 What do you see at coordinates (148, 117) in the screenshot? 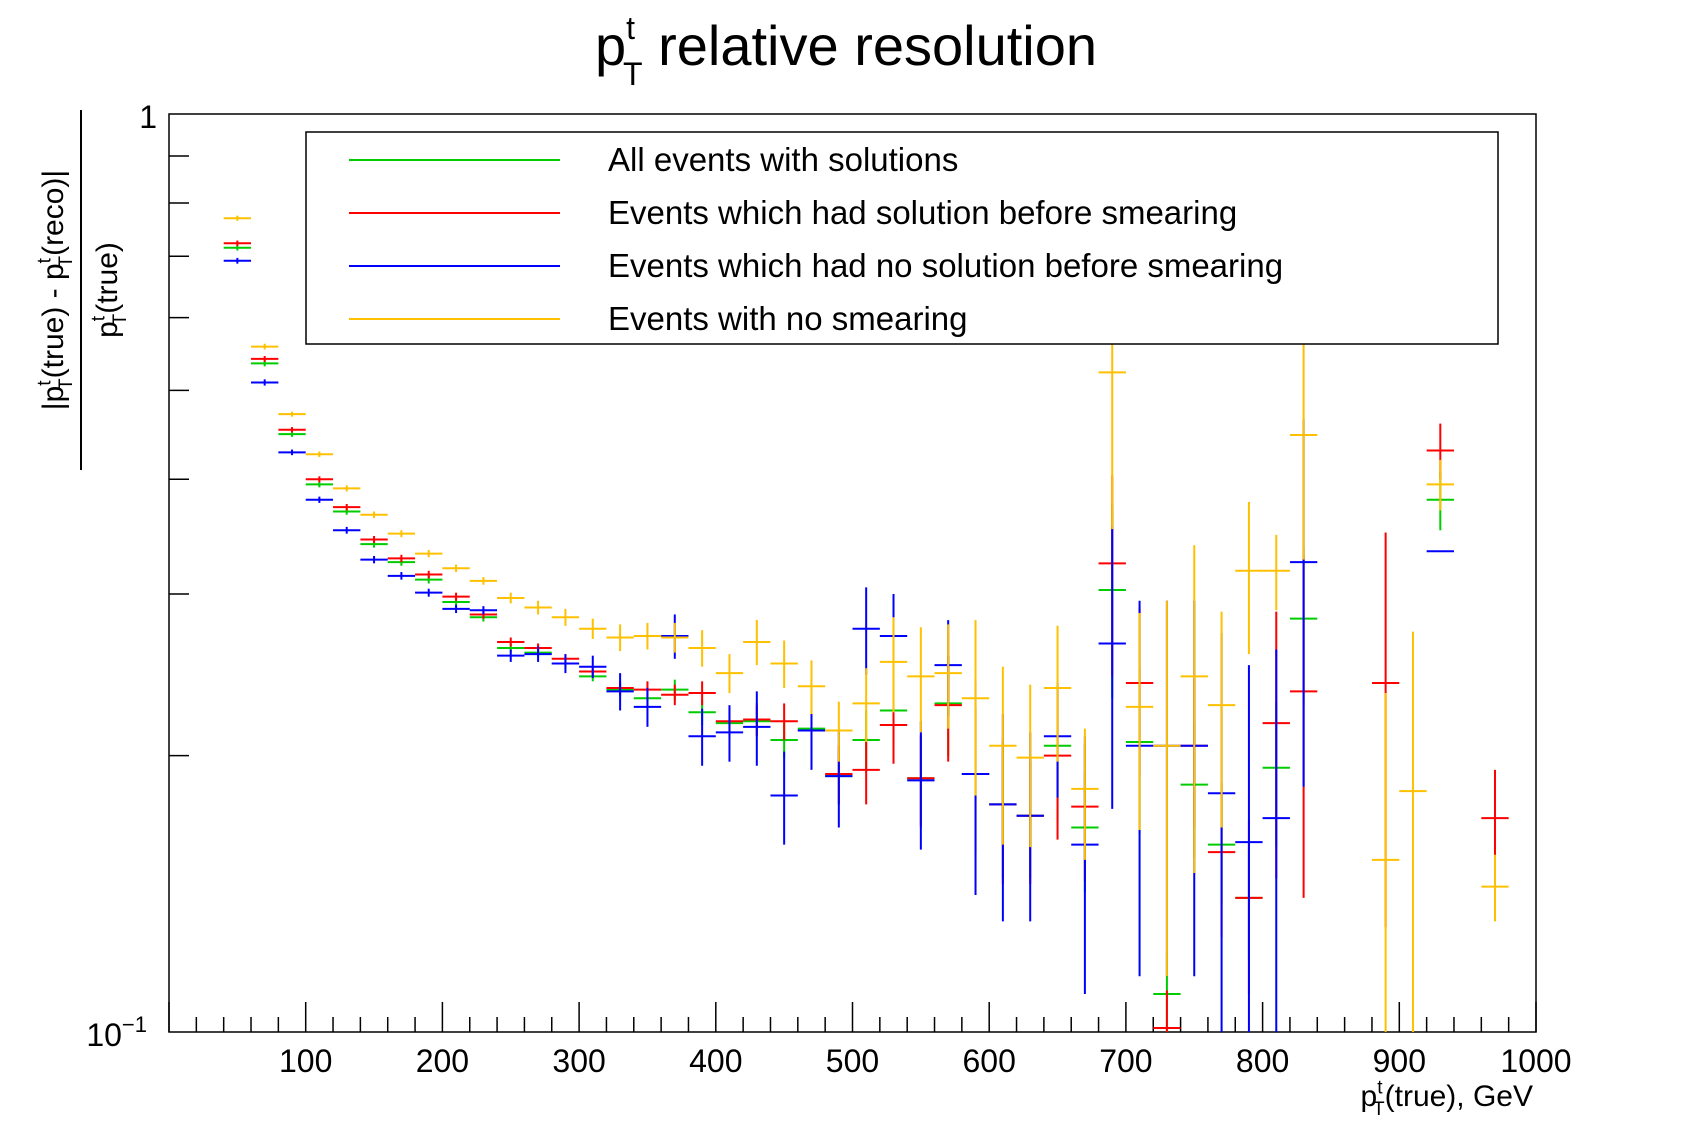
I see `y-tick-label-1: 1` at bounding box center [148, 117].